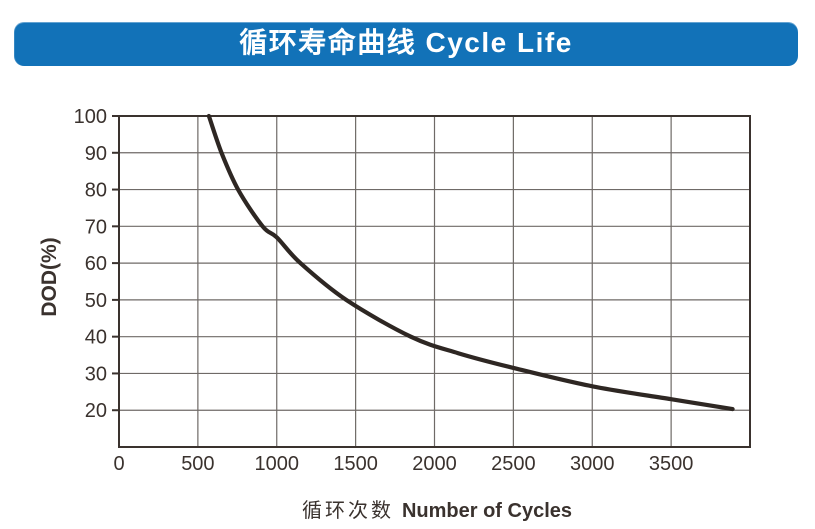 Image resolution: width=815 pixels, height=529 pixels. What do you see at coordinates (197, 464) in the screenshot?
I see `x-tick-label: 500` at bounding box center [197, 464].